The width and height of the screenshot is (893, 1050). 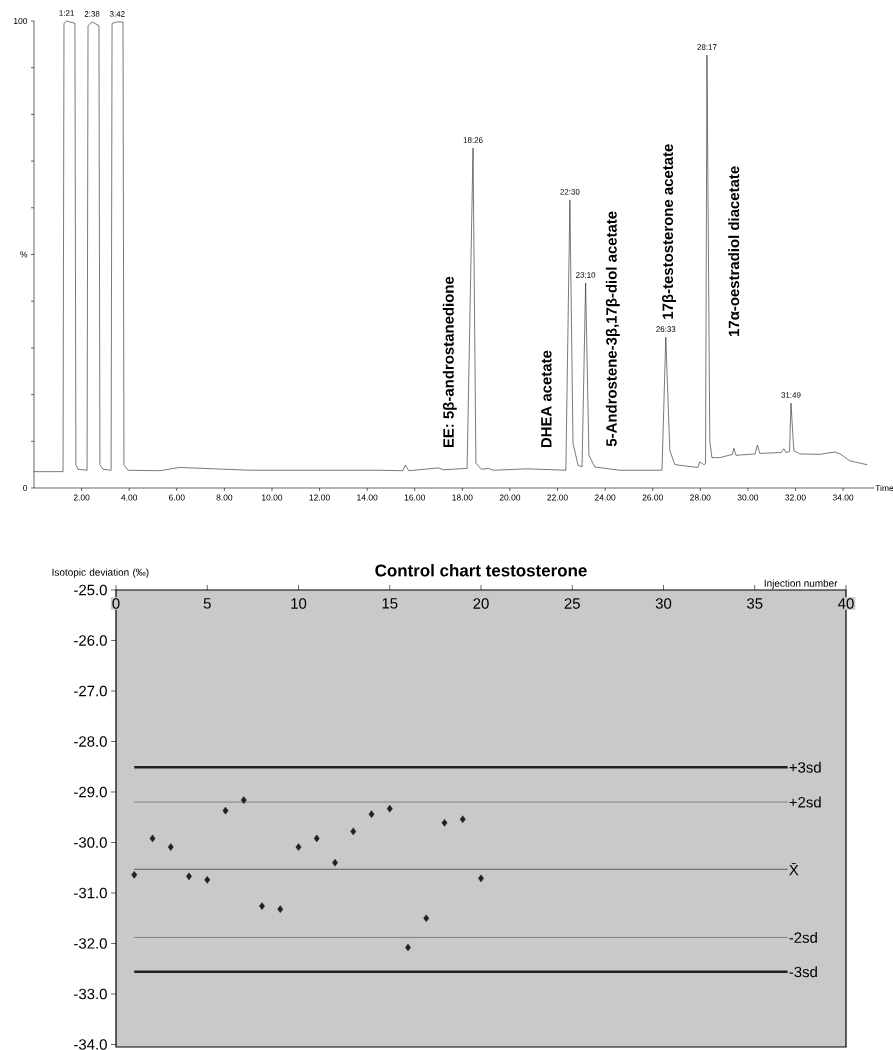 I want to click on x-tick-label: 26.00, so click(x=652, y=497).